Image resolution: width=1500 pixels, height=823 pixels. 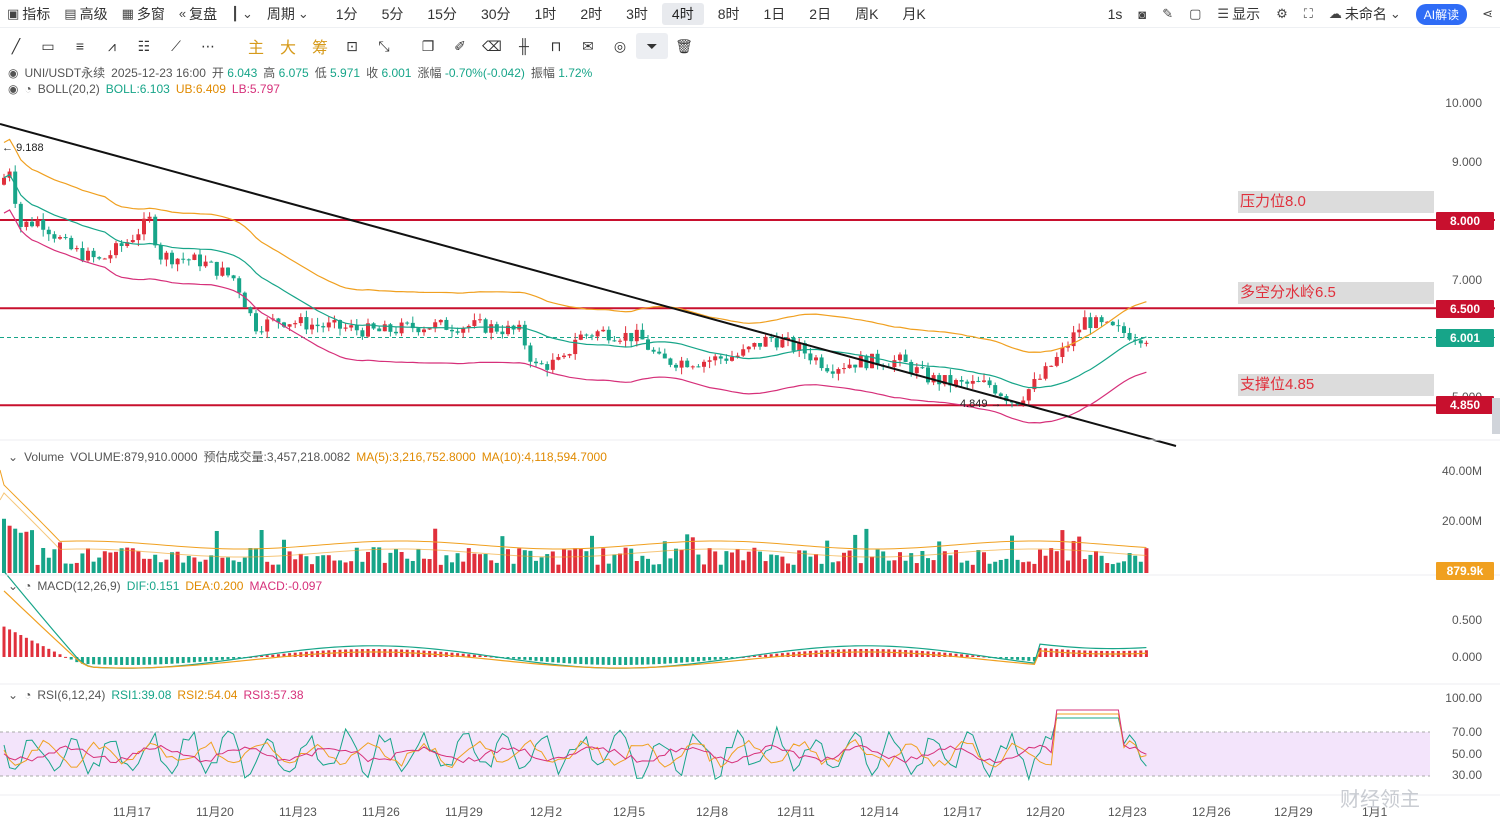 I want to click on big-order-button: 大, so click(x=287, y=48).